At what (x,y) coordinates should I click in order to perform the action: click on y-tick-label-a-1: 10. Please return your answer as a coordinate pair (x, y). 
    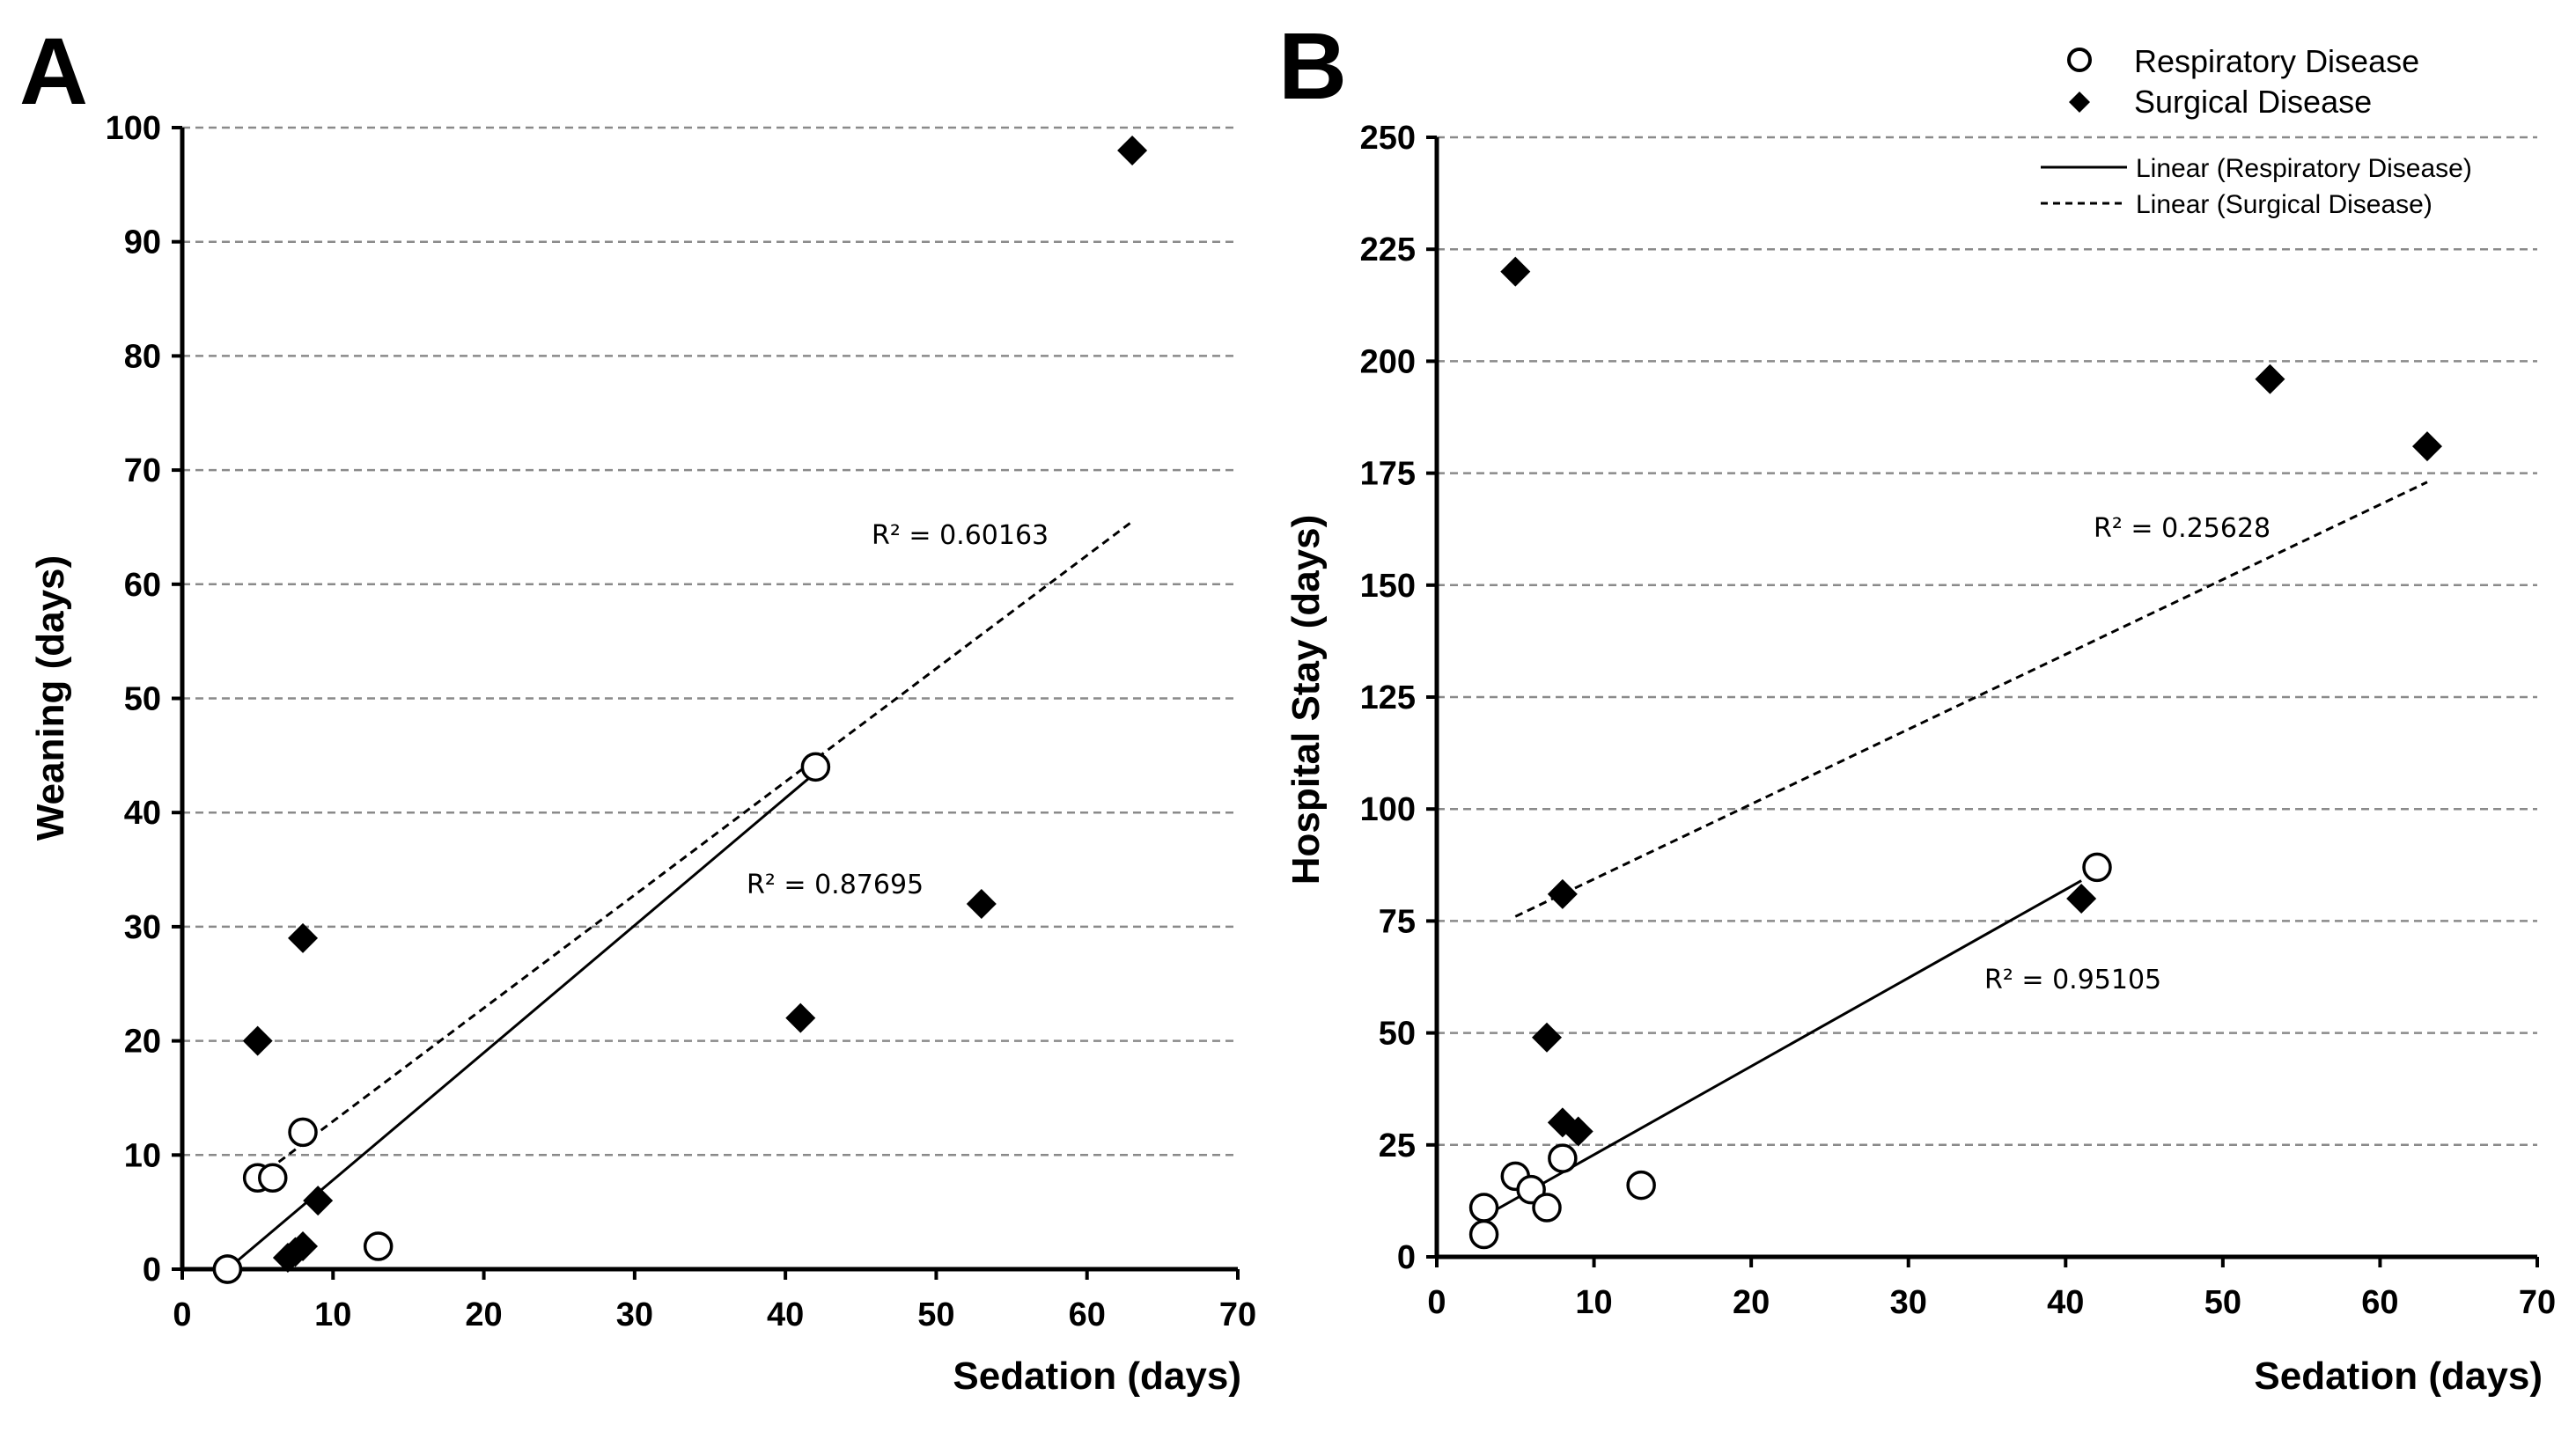
    Looking at the image, I should click on (143, 1156).